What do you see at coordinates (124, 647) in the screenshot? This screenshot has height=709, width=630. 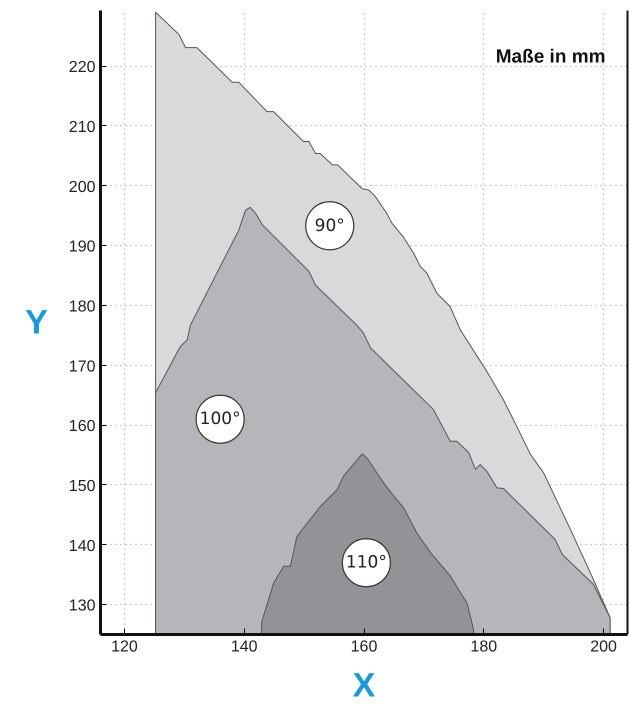 I see `x-tick-label: 120` at bounding box center [124, 647].